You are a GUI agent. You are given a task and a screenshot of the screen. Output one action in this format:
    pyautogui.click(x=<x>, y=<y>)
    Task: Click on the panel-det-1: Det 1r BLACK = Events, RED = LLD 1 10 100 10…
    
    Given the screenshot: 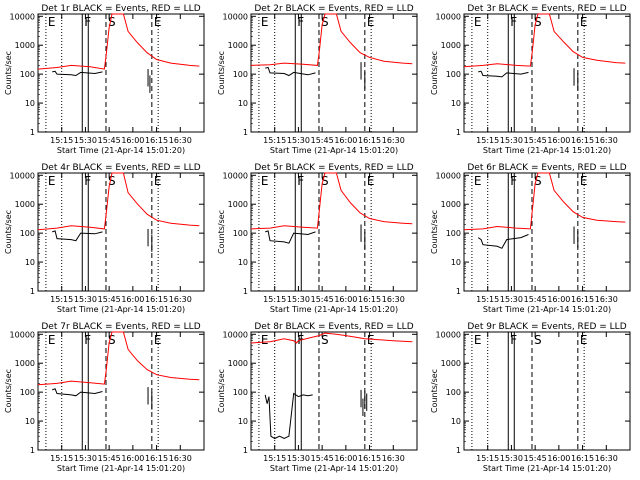 What is the action you would take?
    pyautogui.click(x=104, y=79)
    